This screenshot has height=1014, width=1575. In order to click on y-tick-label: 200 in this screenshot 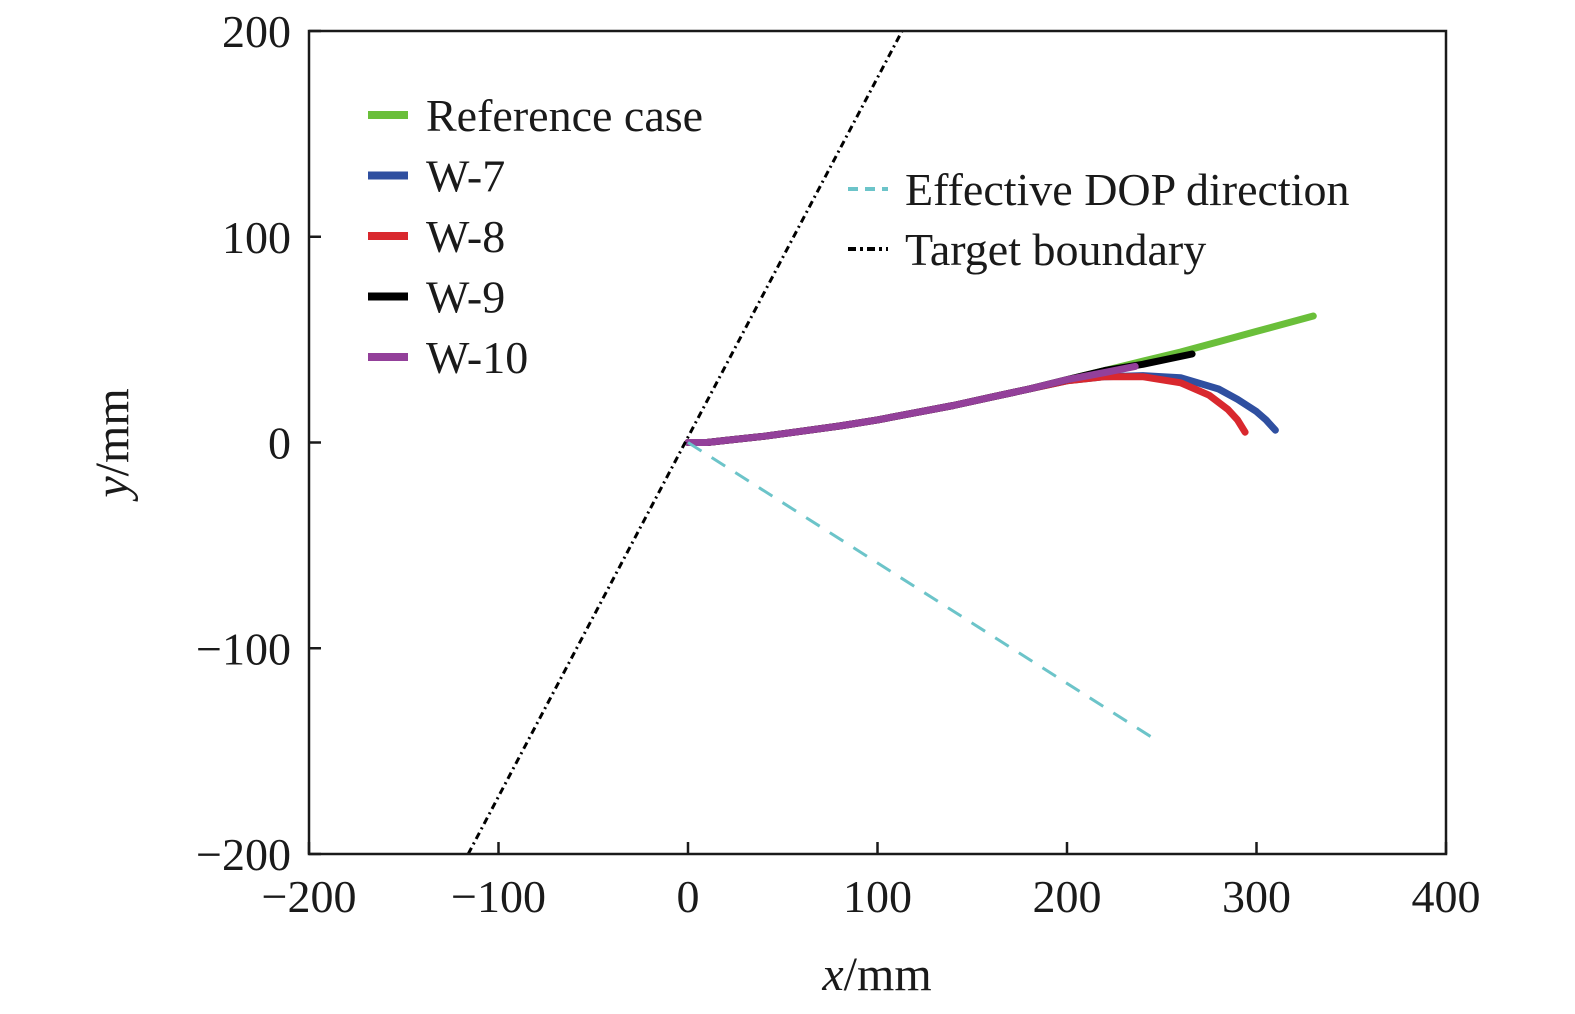, I will do `click(256, 31)`.